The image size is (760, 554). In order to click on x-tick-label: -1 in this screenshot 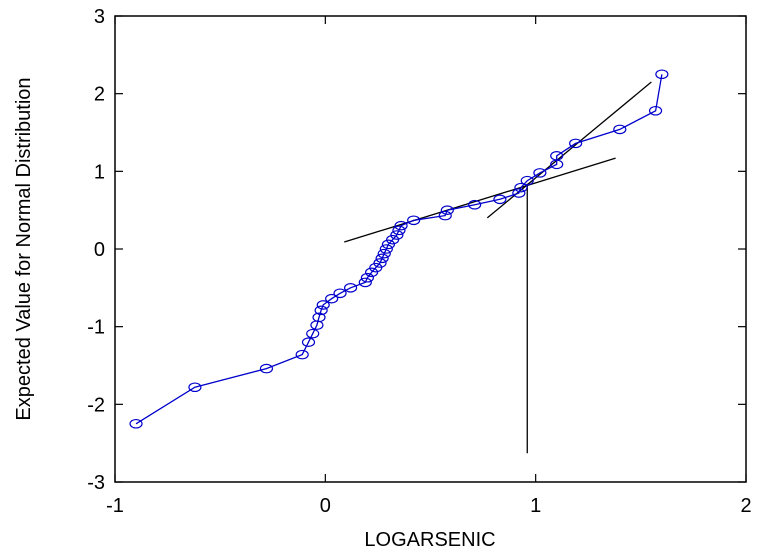, I will do `click(115, 506)`.